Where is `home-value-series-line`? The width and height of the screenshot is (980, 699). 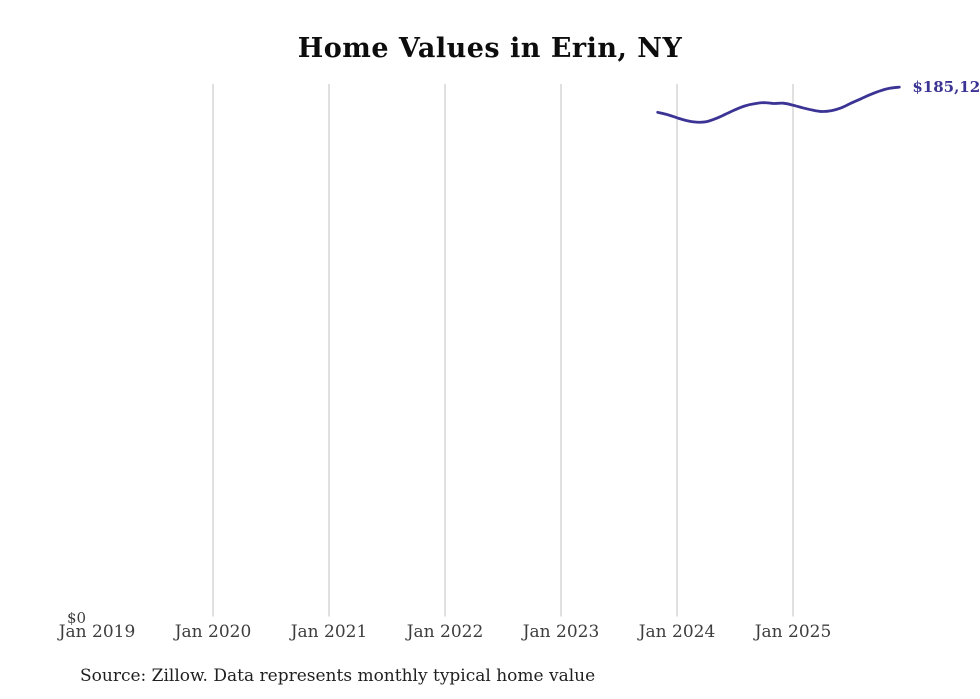 home-value-series-line is located at coordinates (778, 104).